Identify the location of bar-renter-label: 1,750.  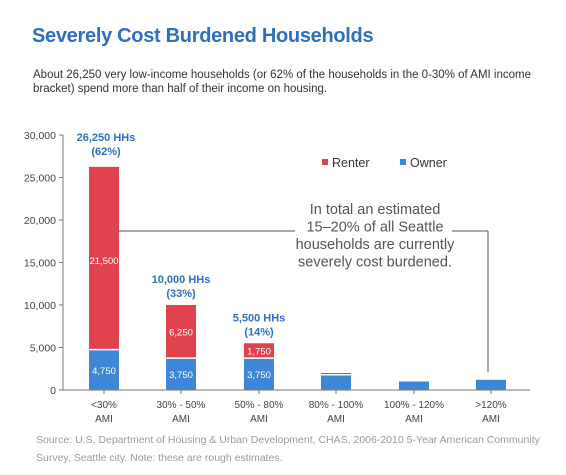
(259, 352).